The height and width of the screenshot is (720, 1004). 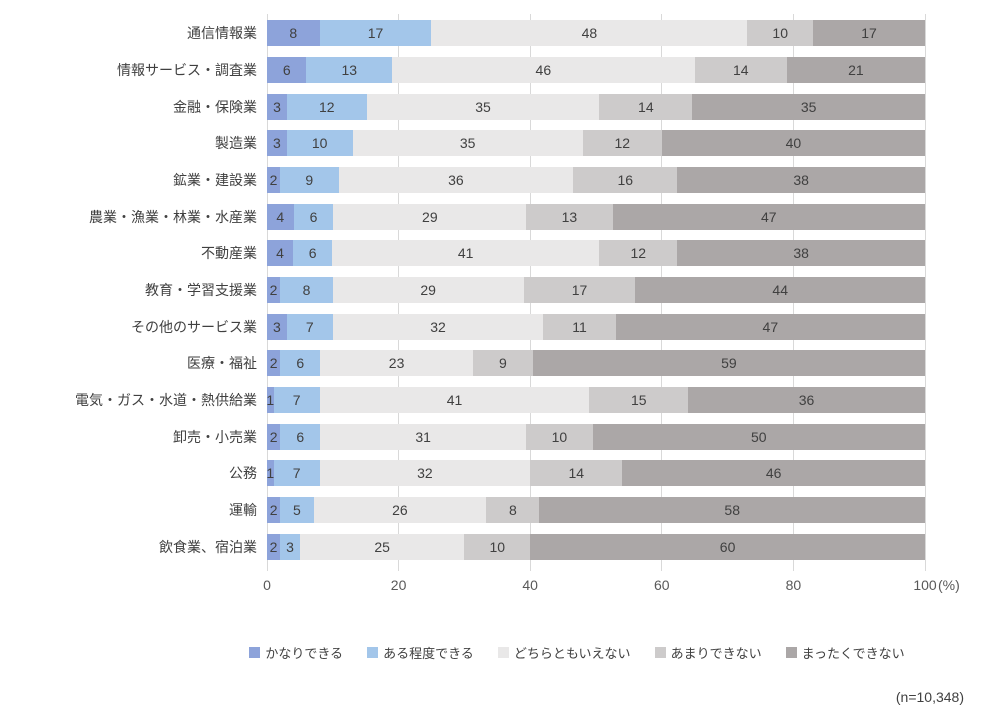 I want to click on bar-row: 教育・学習支援業 2 8 29 17 44, so click(x=462, y=290).